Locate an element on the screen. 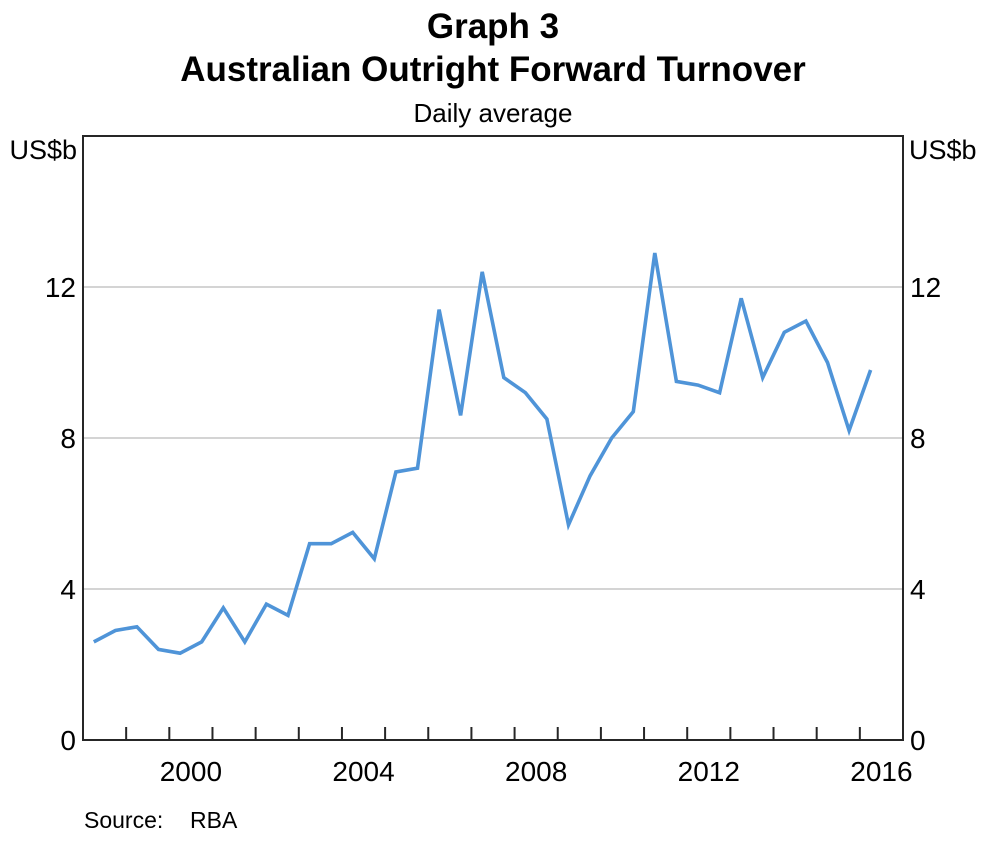  chart-title: Australian Outright Forward Turnover is located at coordinates (493, 69).